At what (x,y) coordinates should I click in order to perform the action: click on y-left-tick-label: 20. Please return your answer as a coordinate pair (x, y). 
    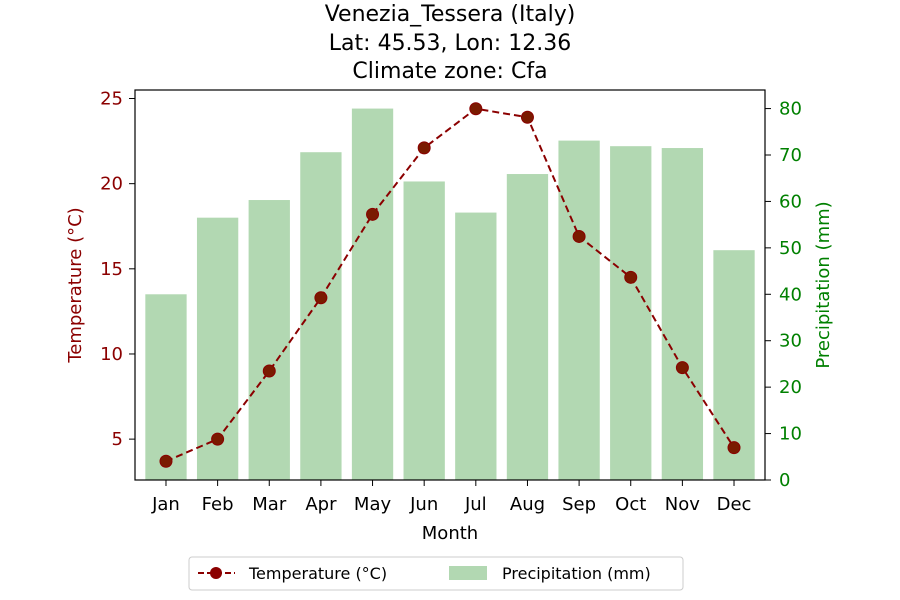
    Looking at the image, I should click on (111, 184).